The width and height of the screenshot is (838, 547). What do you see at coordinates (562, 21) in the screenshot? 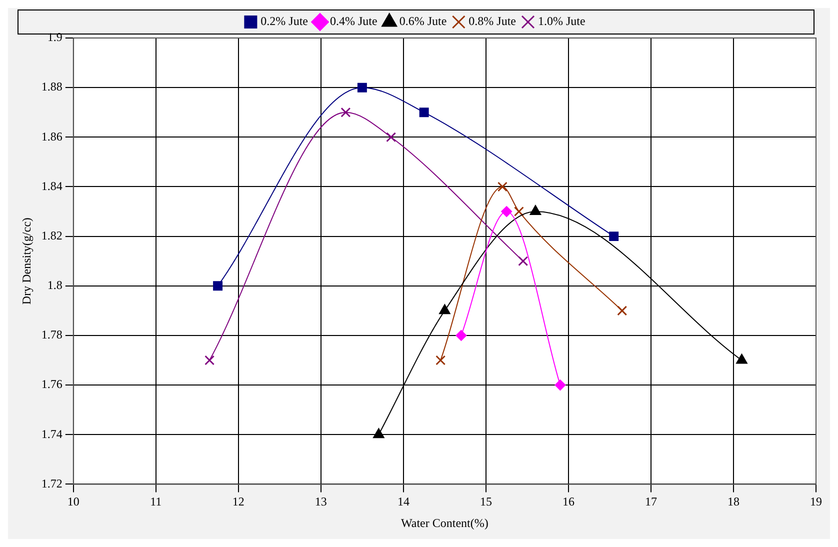
I see `legend-label: 1.0% Jute` at bounding box center [562, 21].